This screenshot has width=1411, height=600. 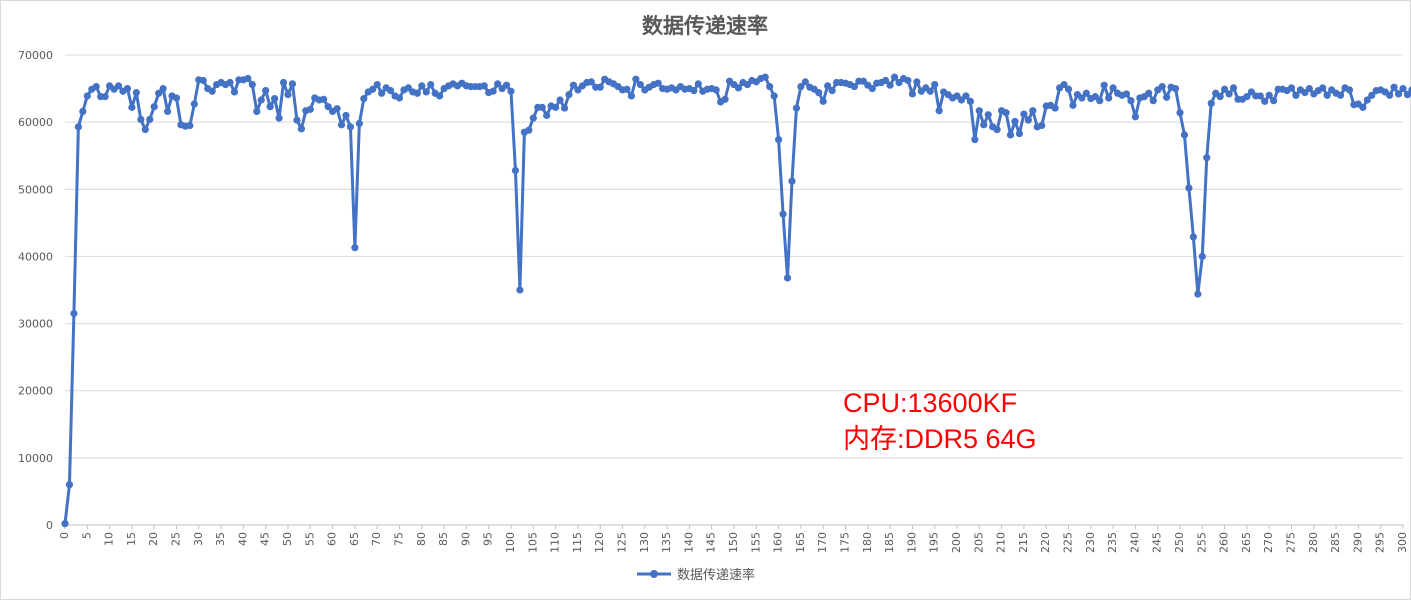 What do you see at coordinates (930, 403) in the screenshot?
I see `annotation-cpu: CPU:13600KF` at bounding box center [930, 403].